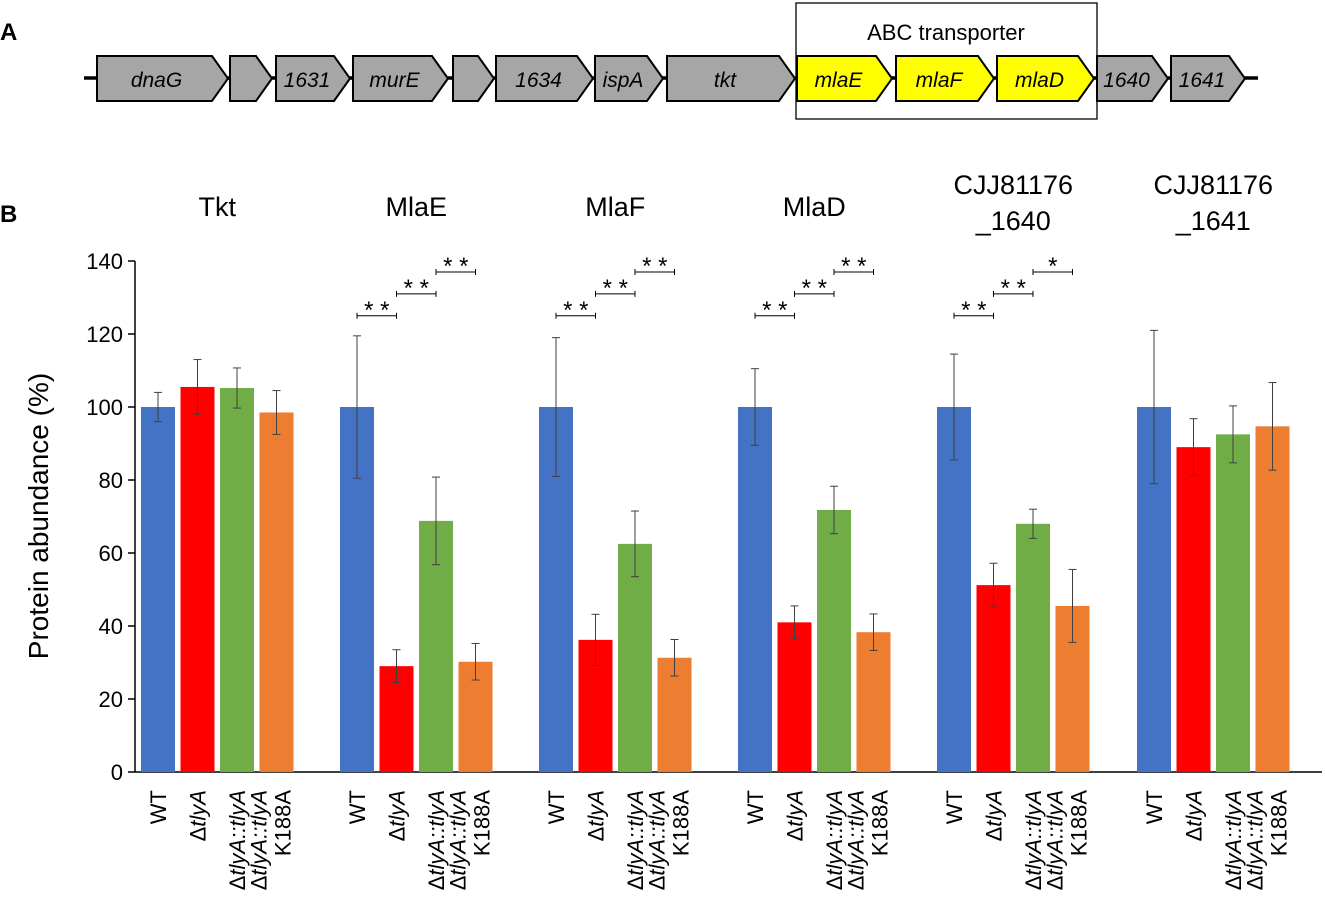  Describe the element at coordinates (615, 207) in the screenshot. I see `group-title: MlaF` at that location.